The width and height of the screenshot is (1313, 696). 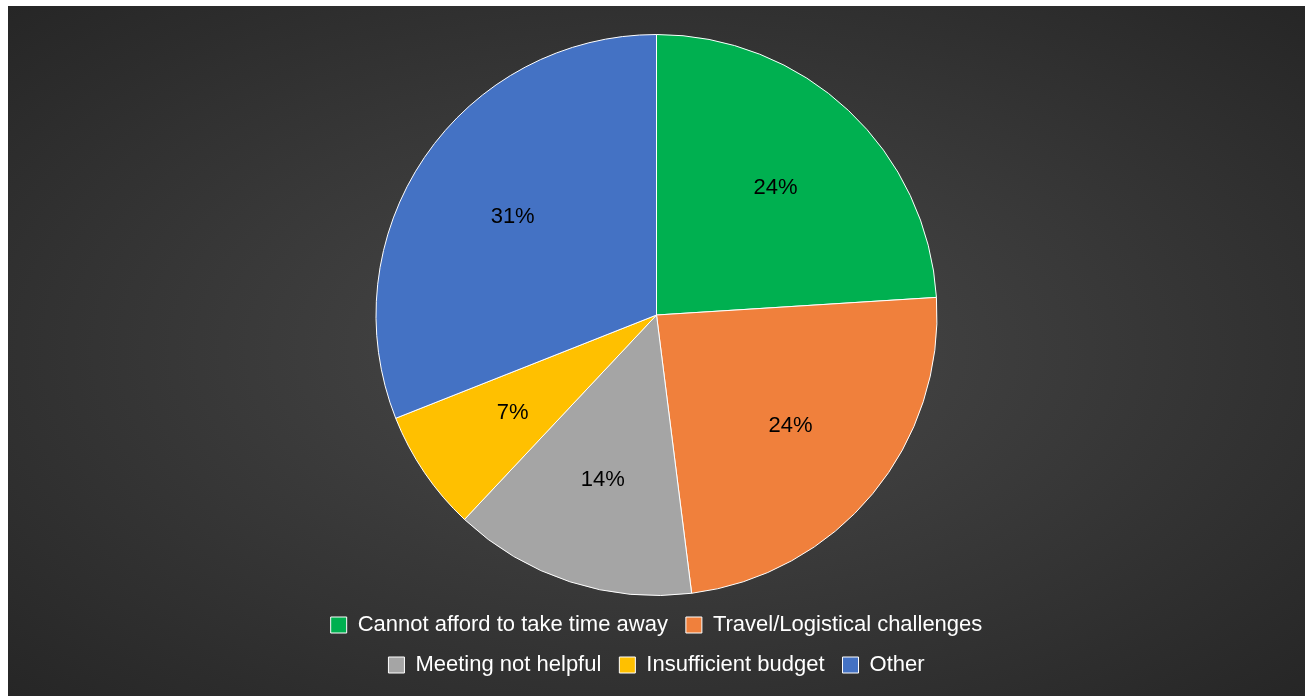 What do you see at coordinates (508, 664) in the screenshot?
I see `legend-label: Meeting not helpful` at bounding box center [508, 664].